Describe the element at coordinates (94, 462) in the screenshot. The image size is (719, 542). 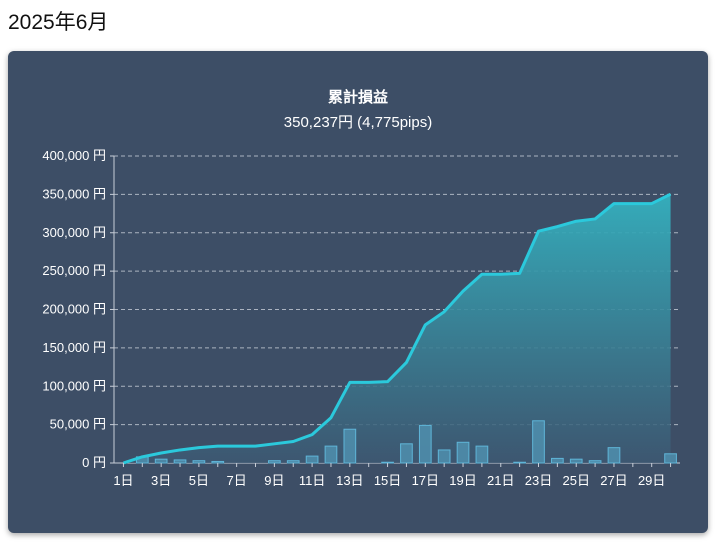
I see `y-tick-label: 0 円` at that location.